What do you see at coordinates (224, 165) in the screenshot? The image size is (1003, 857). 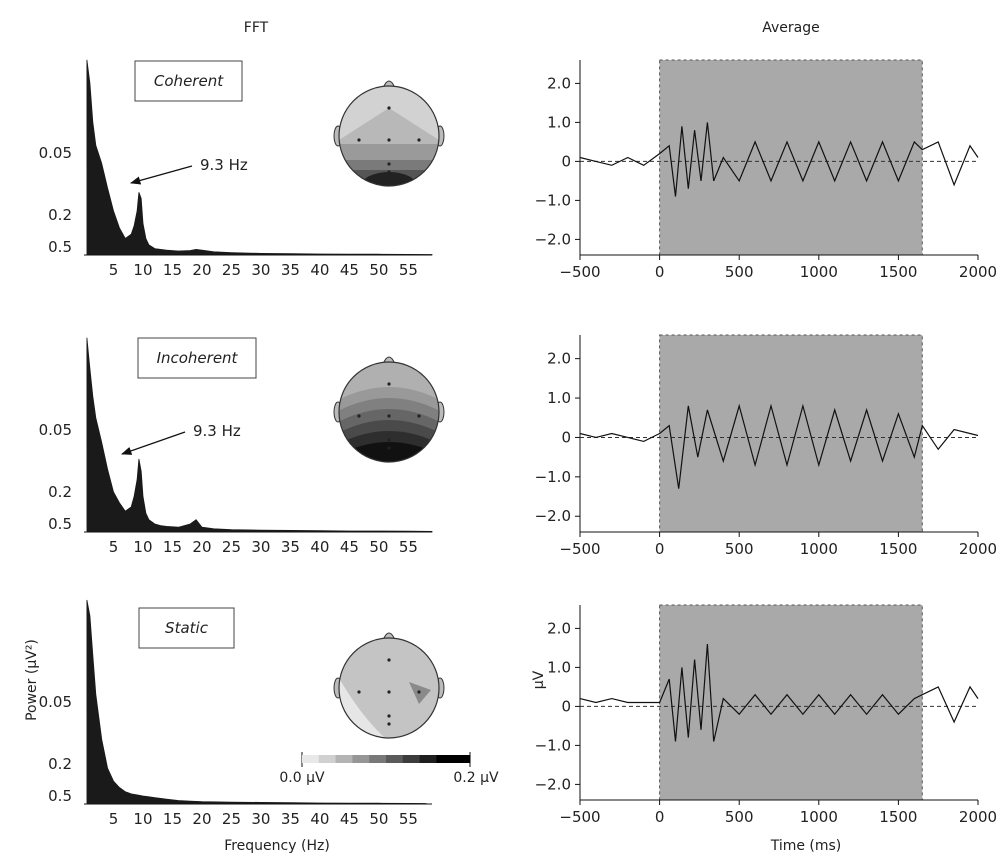 I see `peak-annotation-label: 9.3 Hz` at bounding box center [224, 165].